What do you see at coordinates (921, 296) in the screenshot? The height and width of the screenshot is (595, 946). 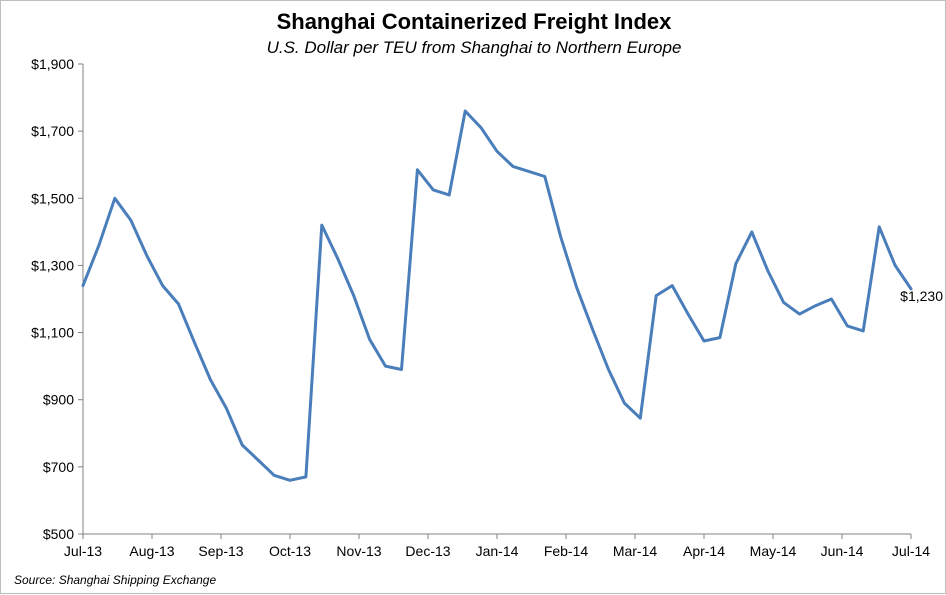 I see `end-value-label: $1,230` at bounding box center [921, 296].